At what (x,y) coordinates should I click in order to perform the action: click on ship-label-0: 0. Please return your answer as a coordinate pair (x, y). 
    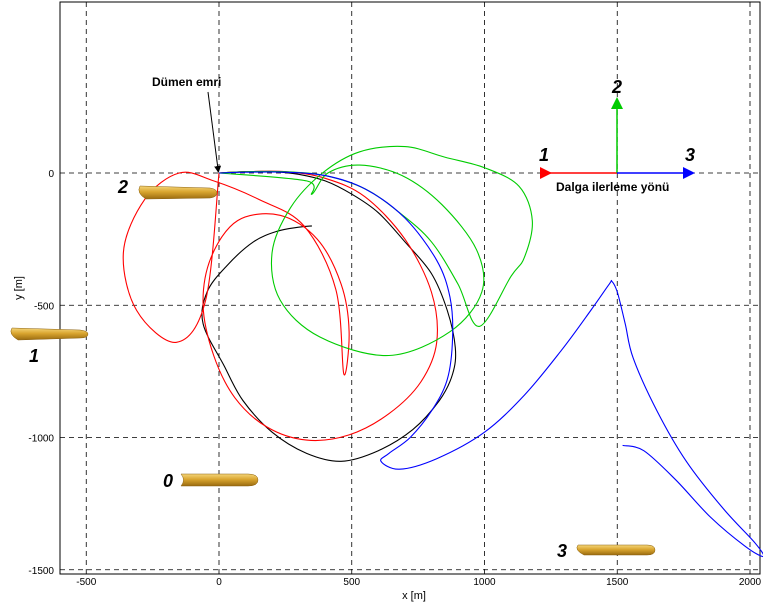
    Looking at the image, I should click on (168, 481).